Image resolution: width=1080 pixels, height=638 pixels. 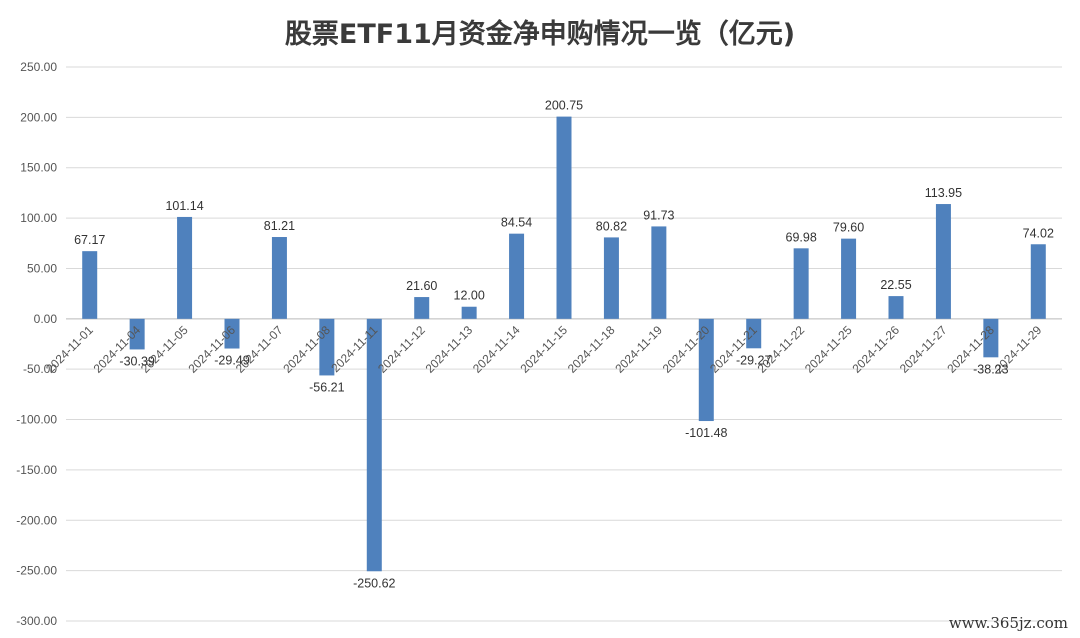 What do you see at coordinates (42, 268) in the screenshot?
I see `y-tick-label: 50.00` at bounding box center [42, 268].